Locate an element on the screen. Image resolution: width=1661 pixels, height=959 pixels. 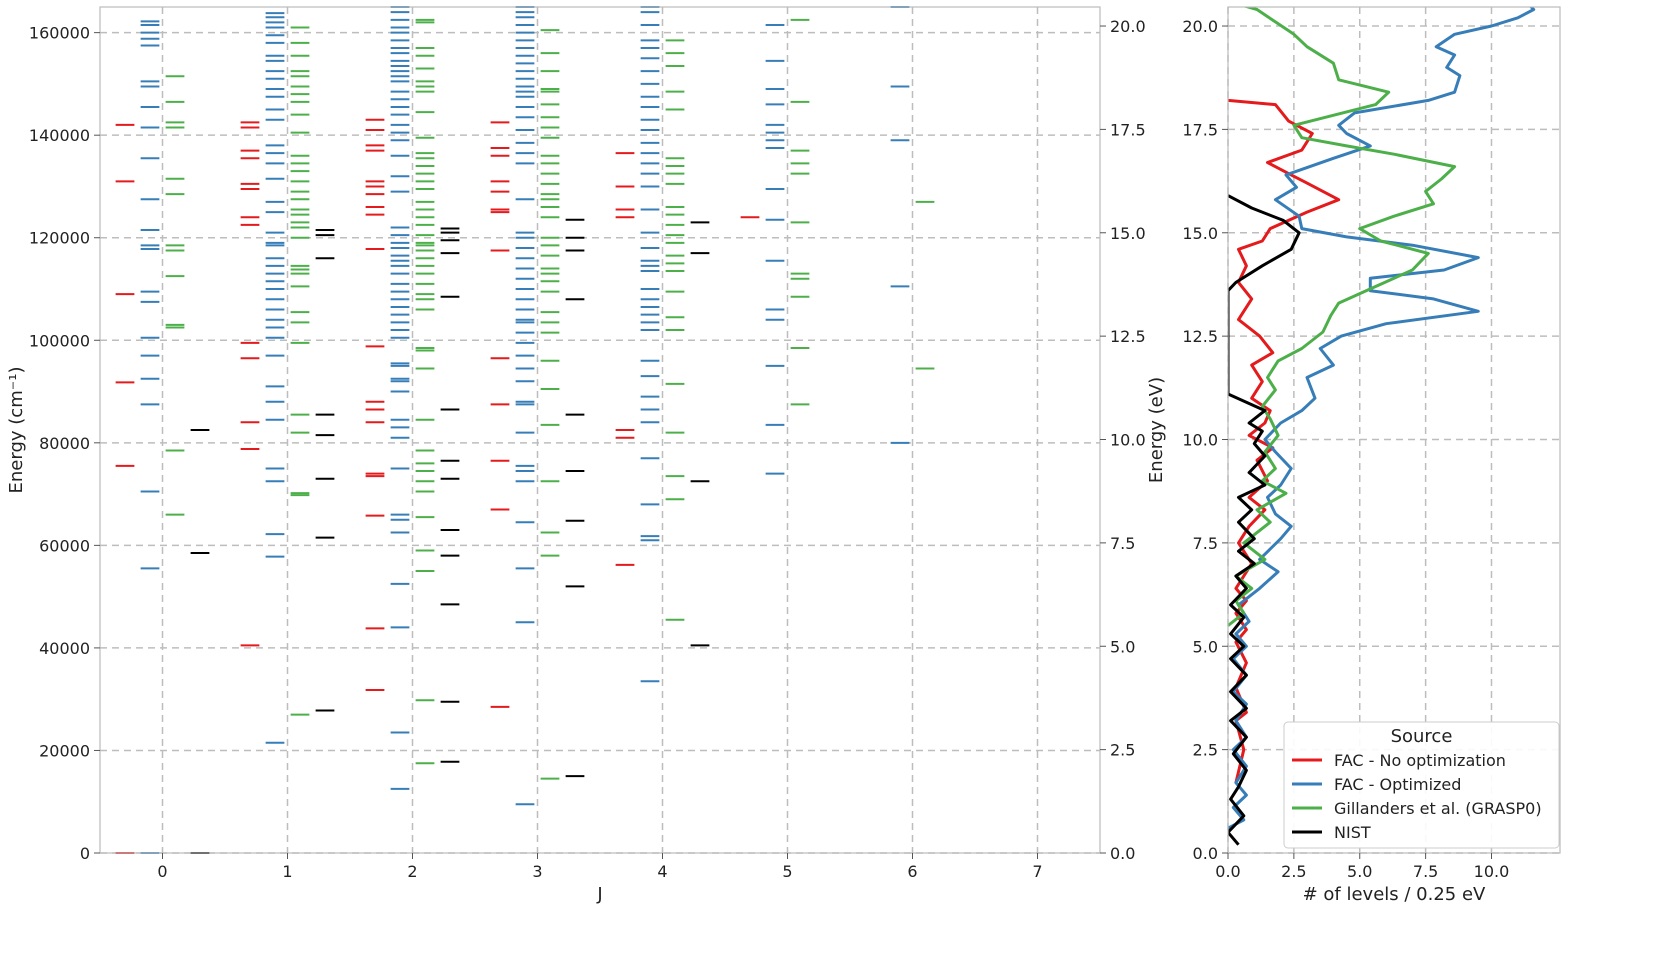
right-y-tick-label: 20.0 is located at coordinates (1200, 26).